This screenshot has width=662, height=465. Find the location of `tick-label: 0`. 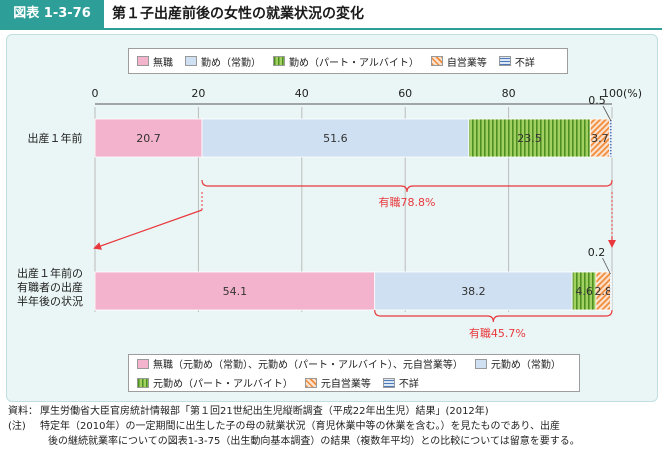

tick-label: 0 is located at coordinates (95, 93).